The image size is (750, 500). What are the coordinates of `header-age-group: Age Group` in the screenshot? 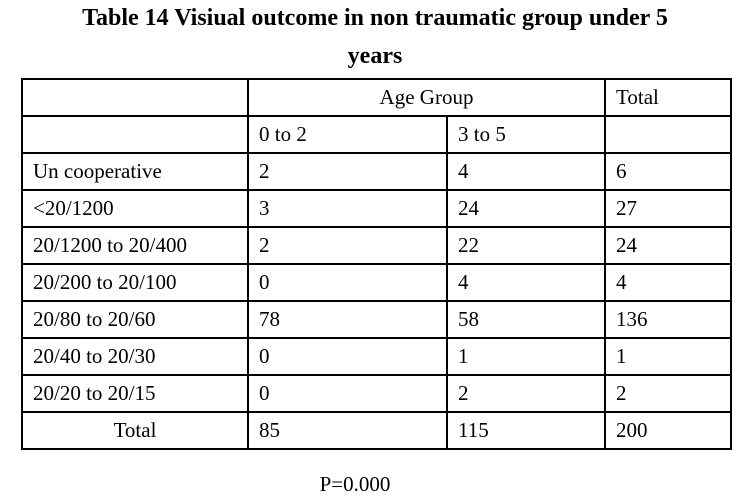 It's located at (426, 97).